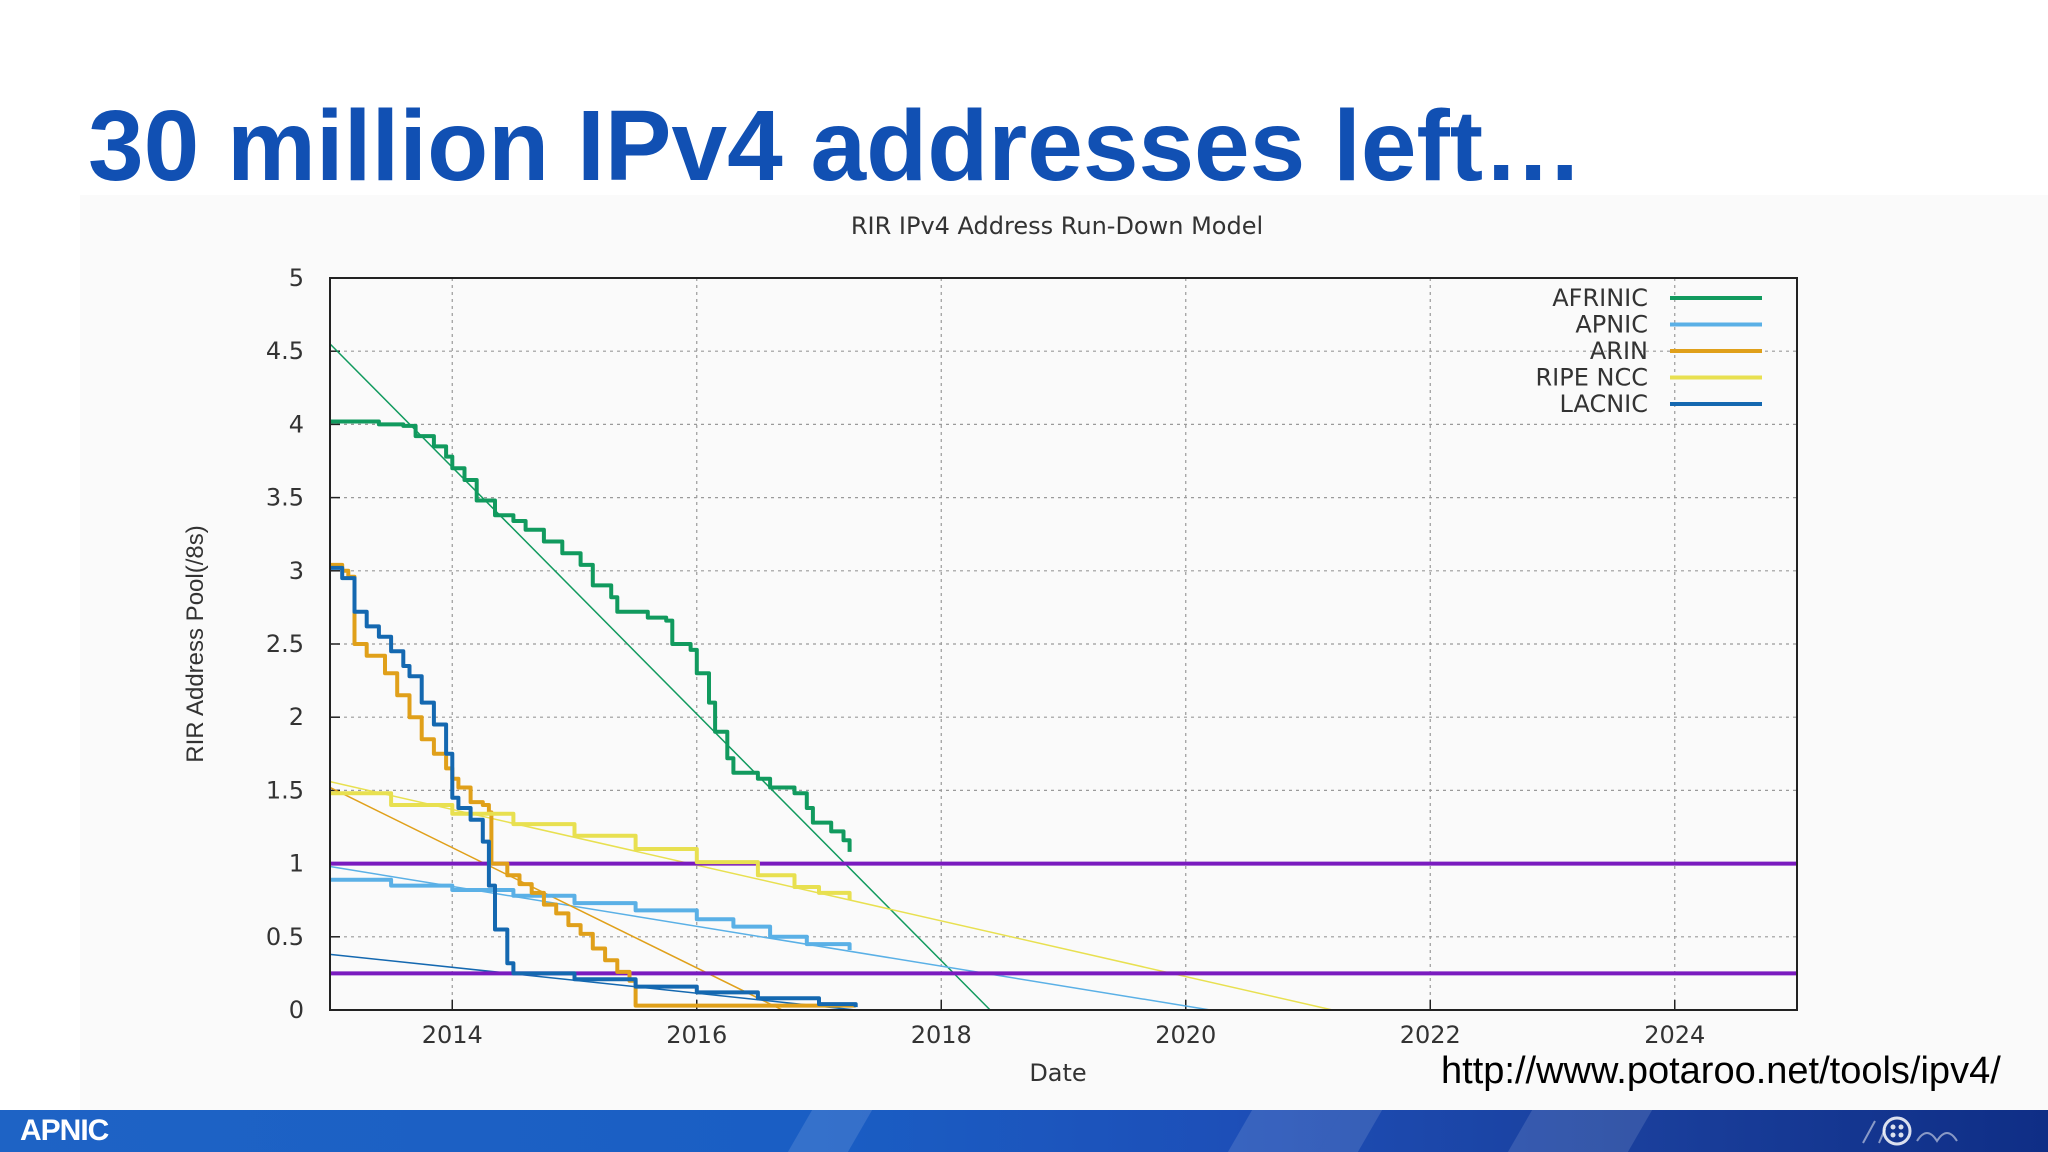 The height and width of the screenshot is (1152, 2048). I want to click on series-line-apnic, so click(591, 913).